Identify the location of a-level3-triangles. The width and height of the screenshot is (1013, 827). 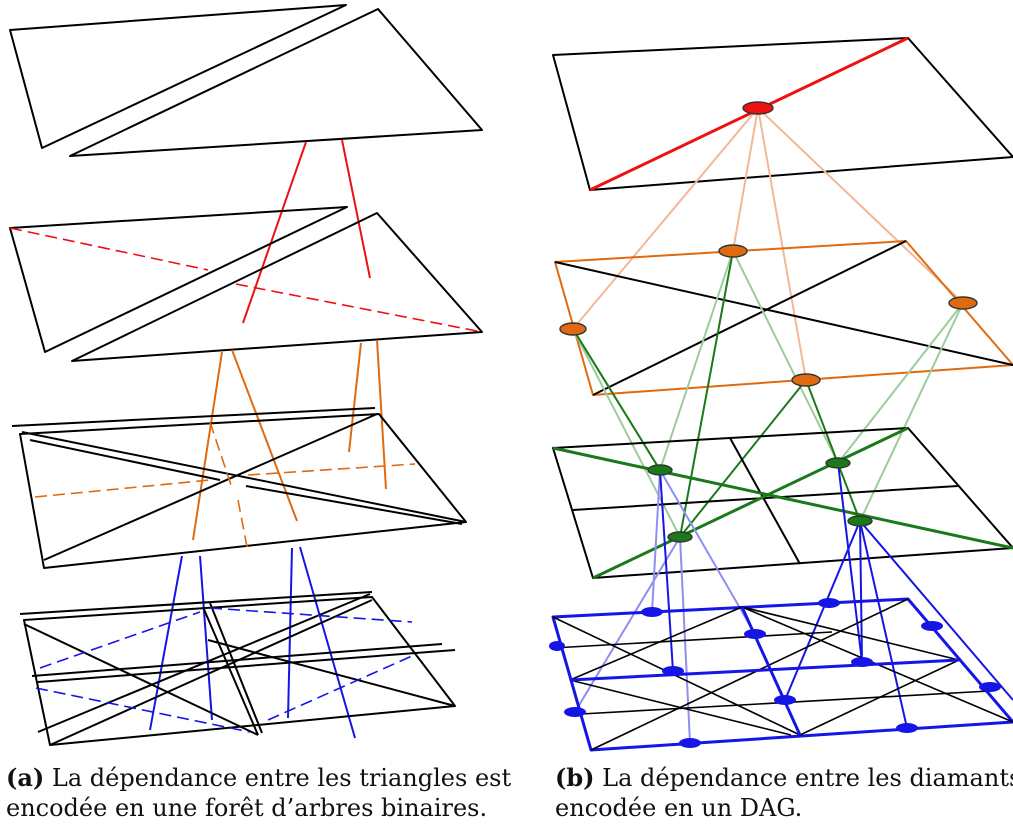
(237, 668).